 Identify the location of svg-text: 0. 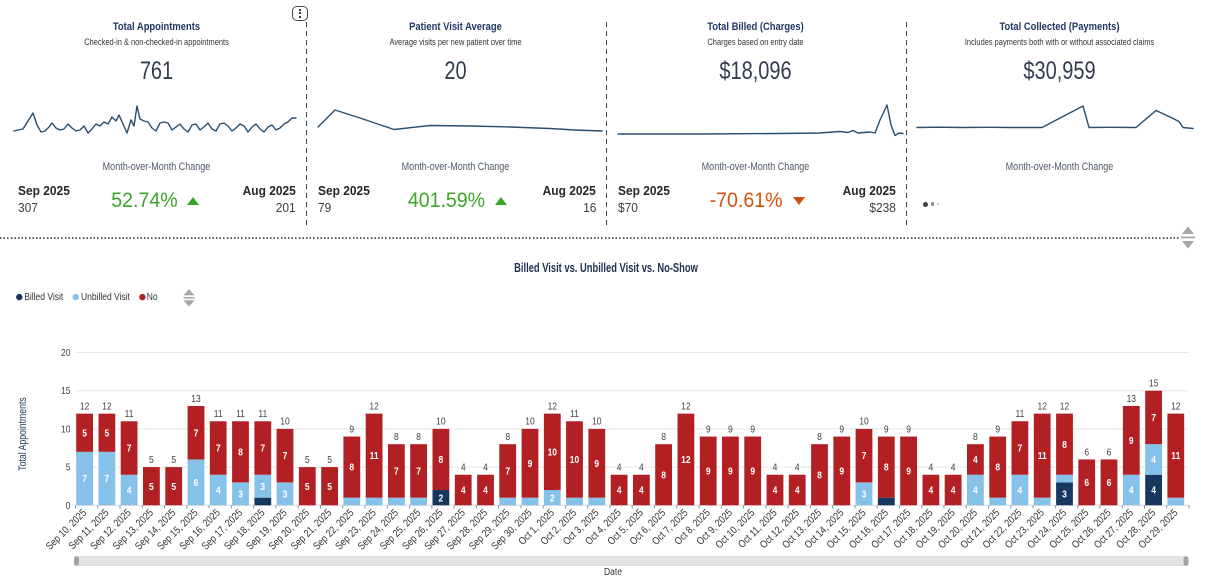
(68, 506).